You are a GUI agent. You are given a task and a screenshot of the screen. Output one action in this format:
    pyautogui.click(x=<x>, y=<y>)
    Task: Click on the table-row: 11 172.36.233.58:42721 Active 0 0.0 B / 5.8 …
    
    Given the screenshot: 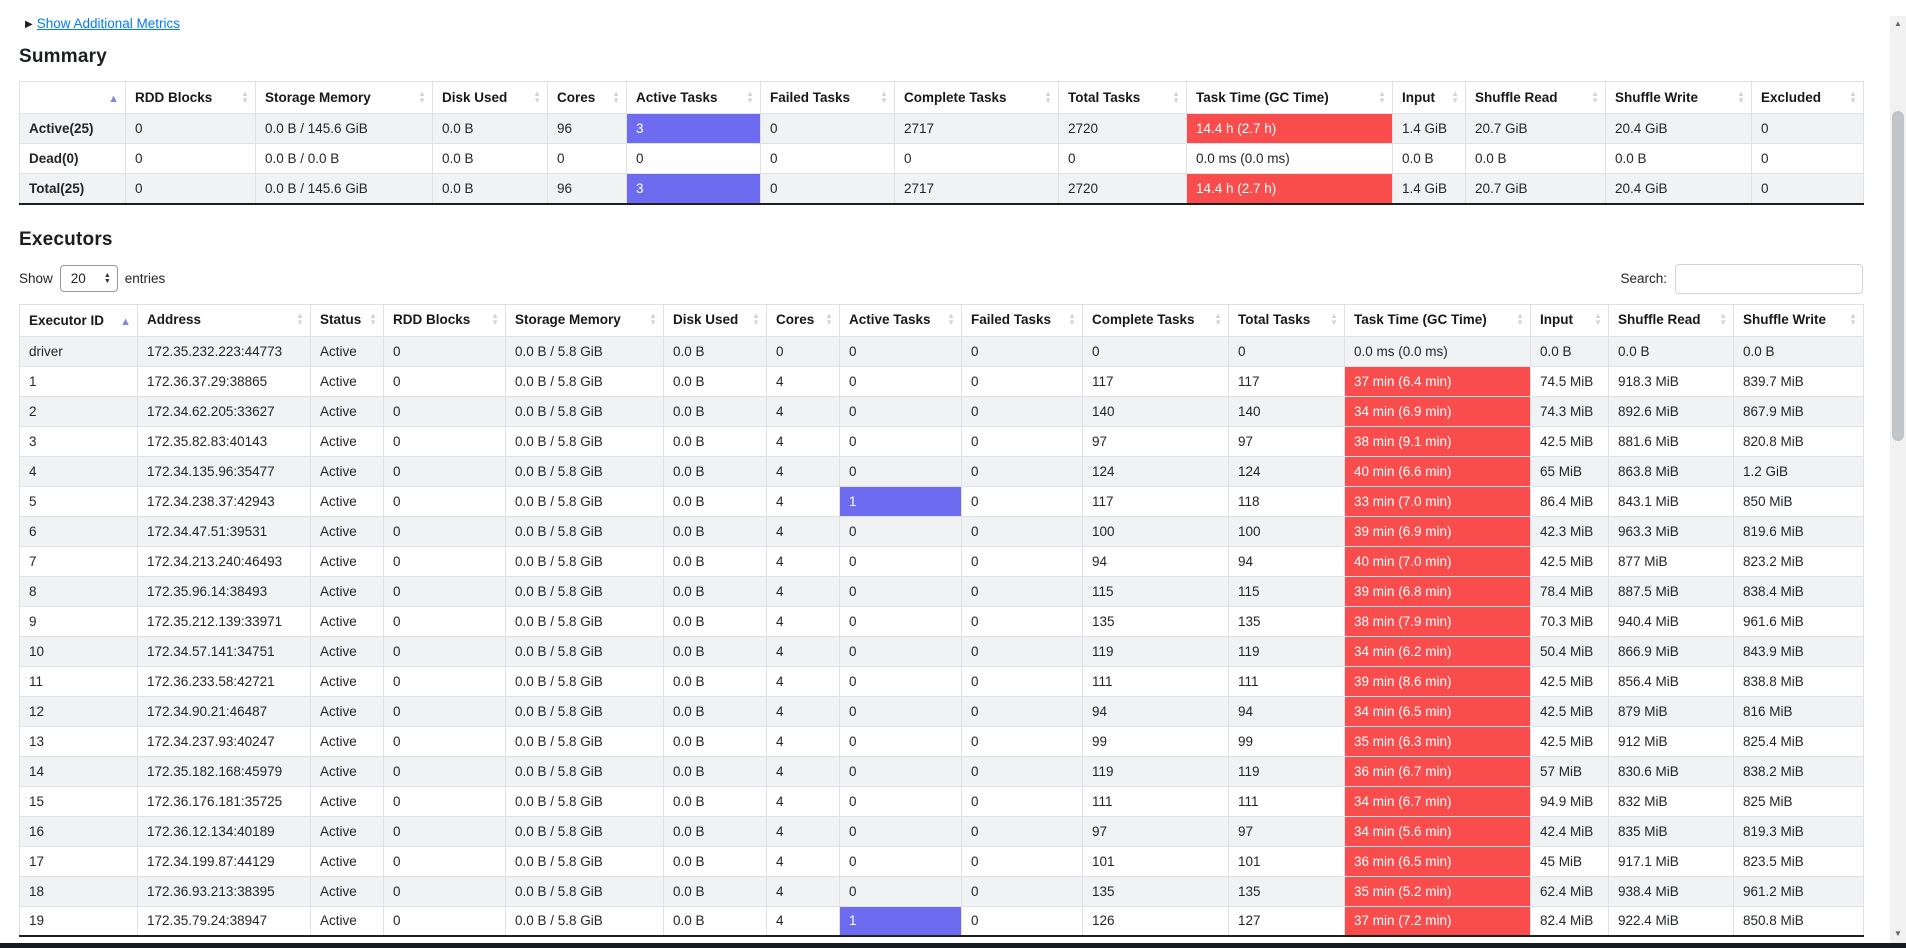 What is the action you would take?
    pyautogui.click(x=941, y=681)
    